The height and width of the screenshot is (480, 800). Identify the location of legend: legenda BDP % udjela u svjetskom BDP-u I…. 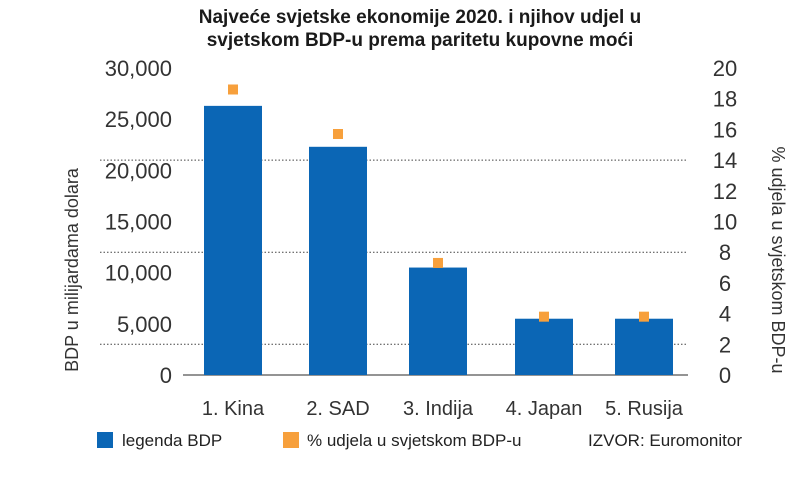
(419, 440).